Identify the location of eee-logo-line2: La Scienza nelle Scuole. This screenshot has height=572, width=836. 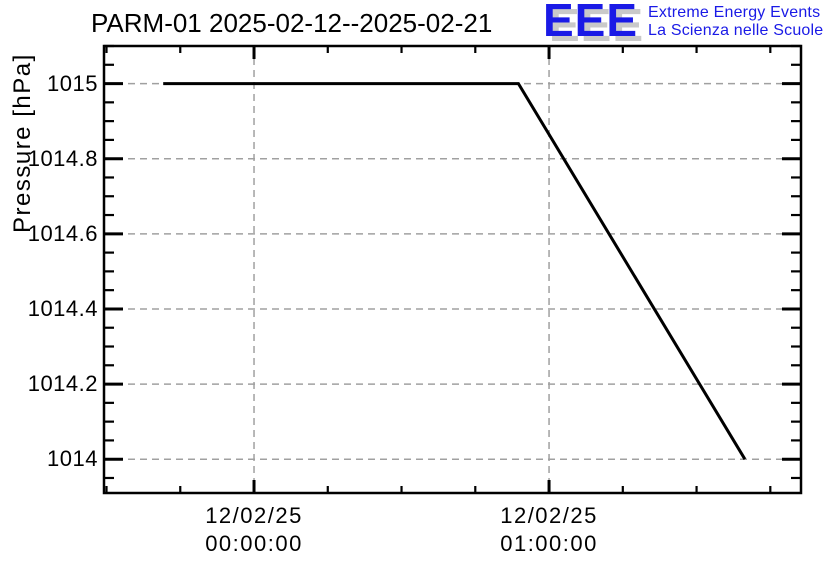
(736, 30).